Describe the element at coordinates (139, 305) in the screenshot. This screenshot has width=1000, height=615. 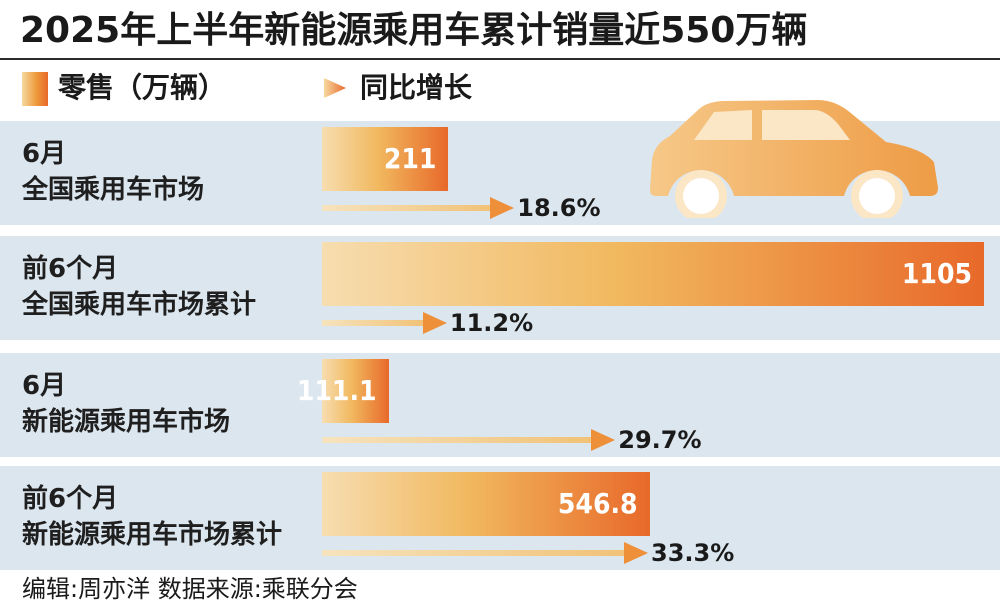
I see `row-label-market: 全国乘用车市场累计` at that location.